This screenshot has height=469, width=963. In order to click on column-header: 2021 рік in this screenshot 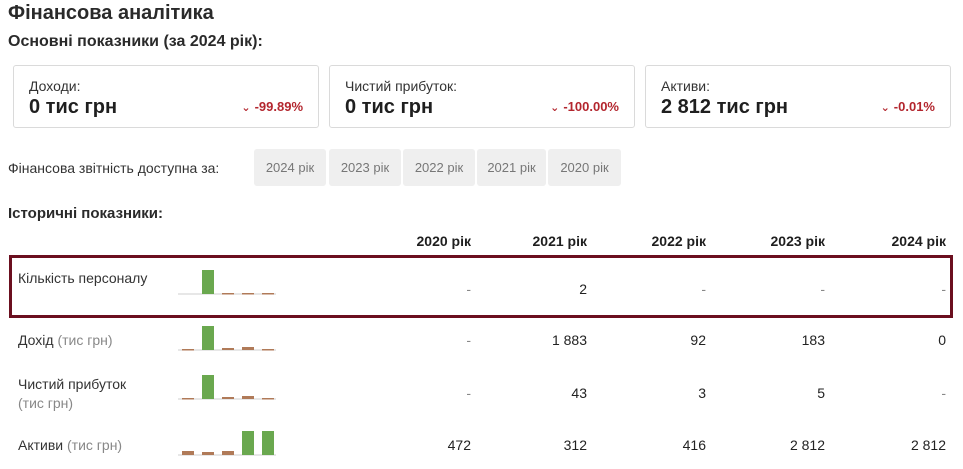, I will do `click(559, 241)`.